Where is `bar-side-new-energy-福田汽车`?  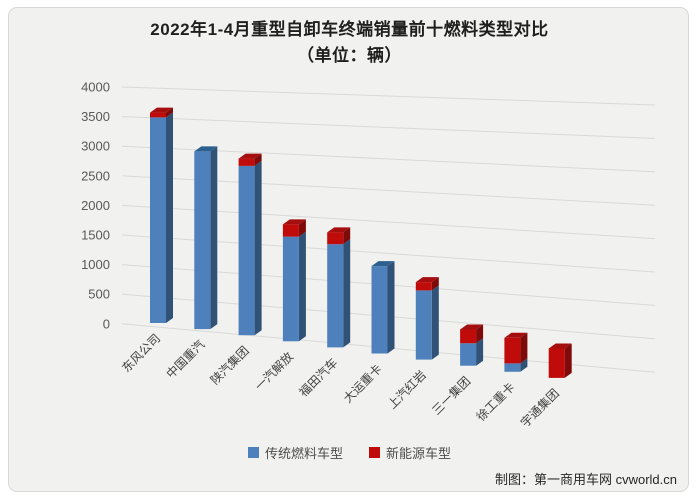
bar-side-new-energy-福田汽车 is located at coordinates (347, 236).